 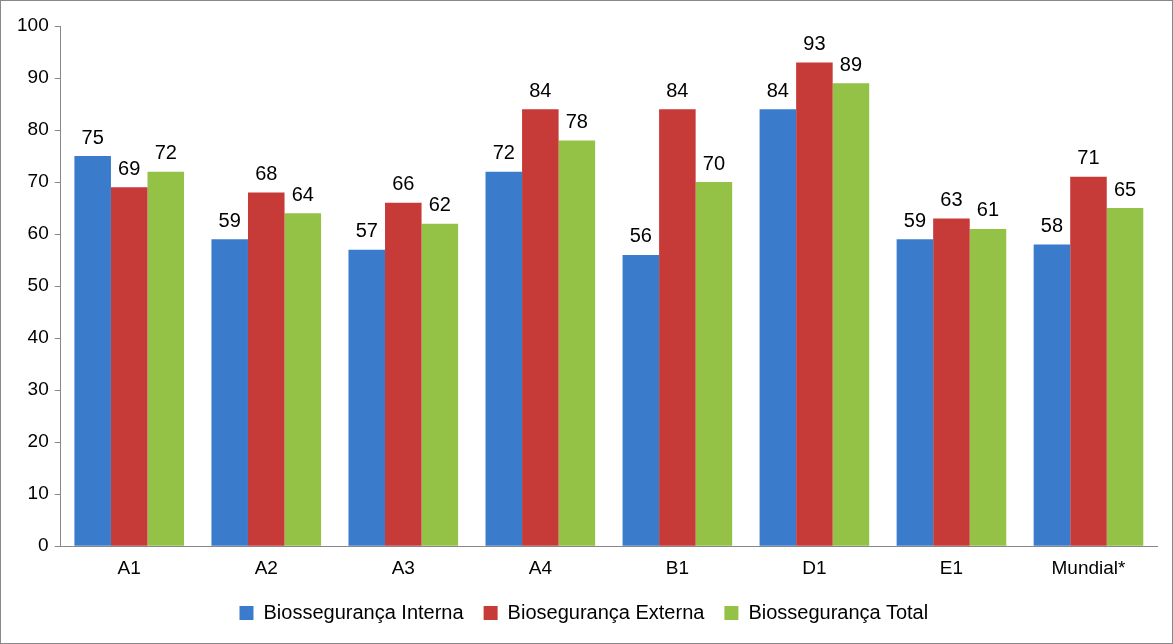 I want to click on x-tick-label: A1, so click(x=129, y=567).